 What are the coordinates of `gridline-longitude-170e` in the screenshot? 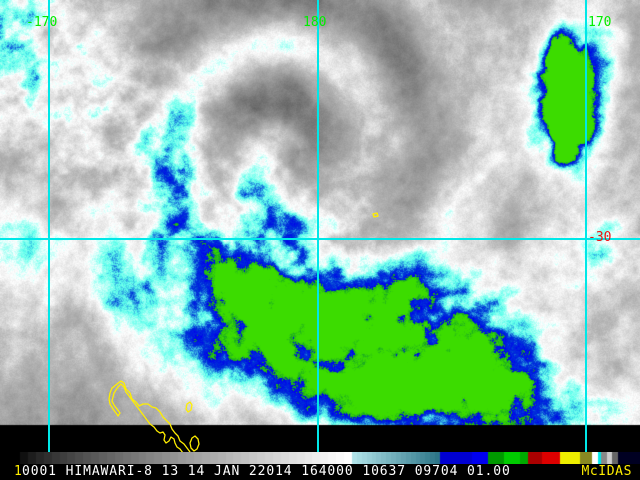 It's located at (586, 231).